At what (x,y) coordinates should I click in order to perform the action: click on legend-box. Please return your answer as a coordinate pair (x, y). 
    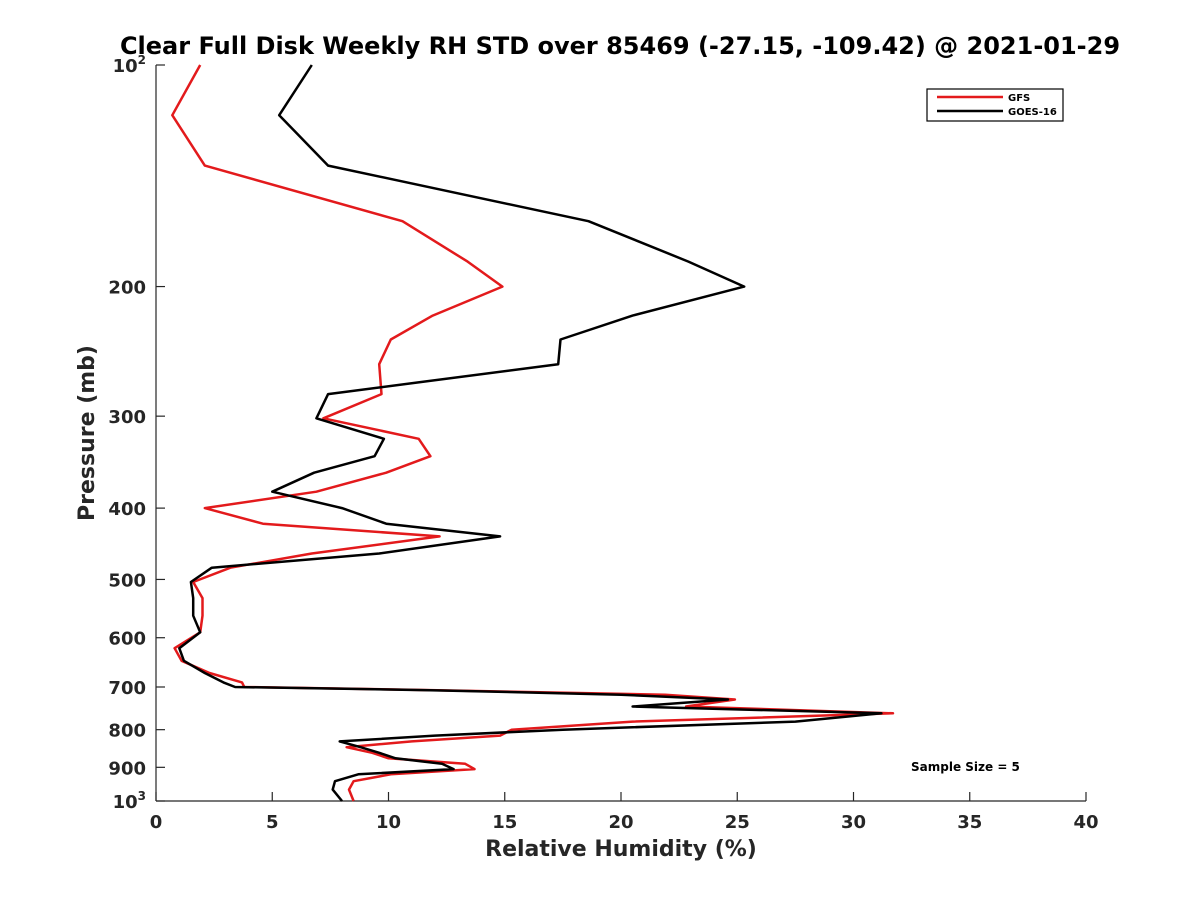
    Looking at the image, I should click on (995, 105).